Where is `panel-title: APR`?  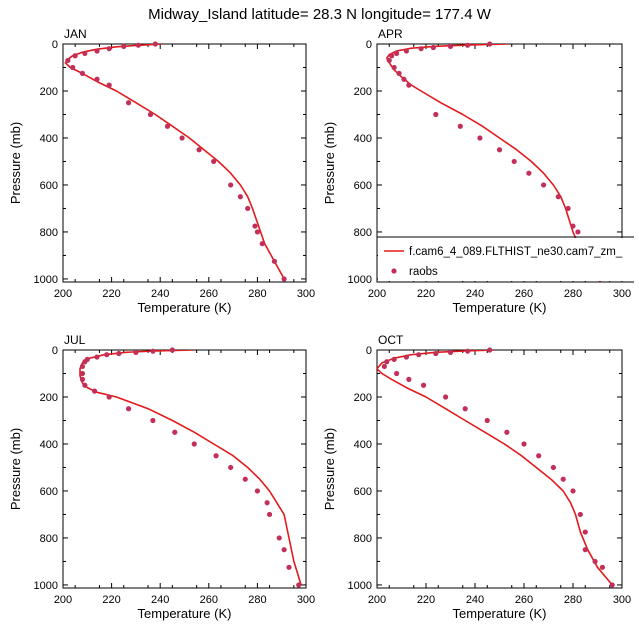
panel-title: APR is located at coordinates (390, 34).